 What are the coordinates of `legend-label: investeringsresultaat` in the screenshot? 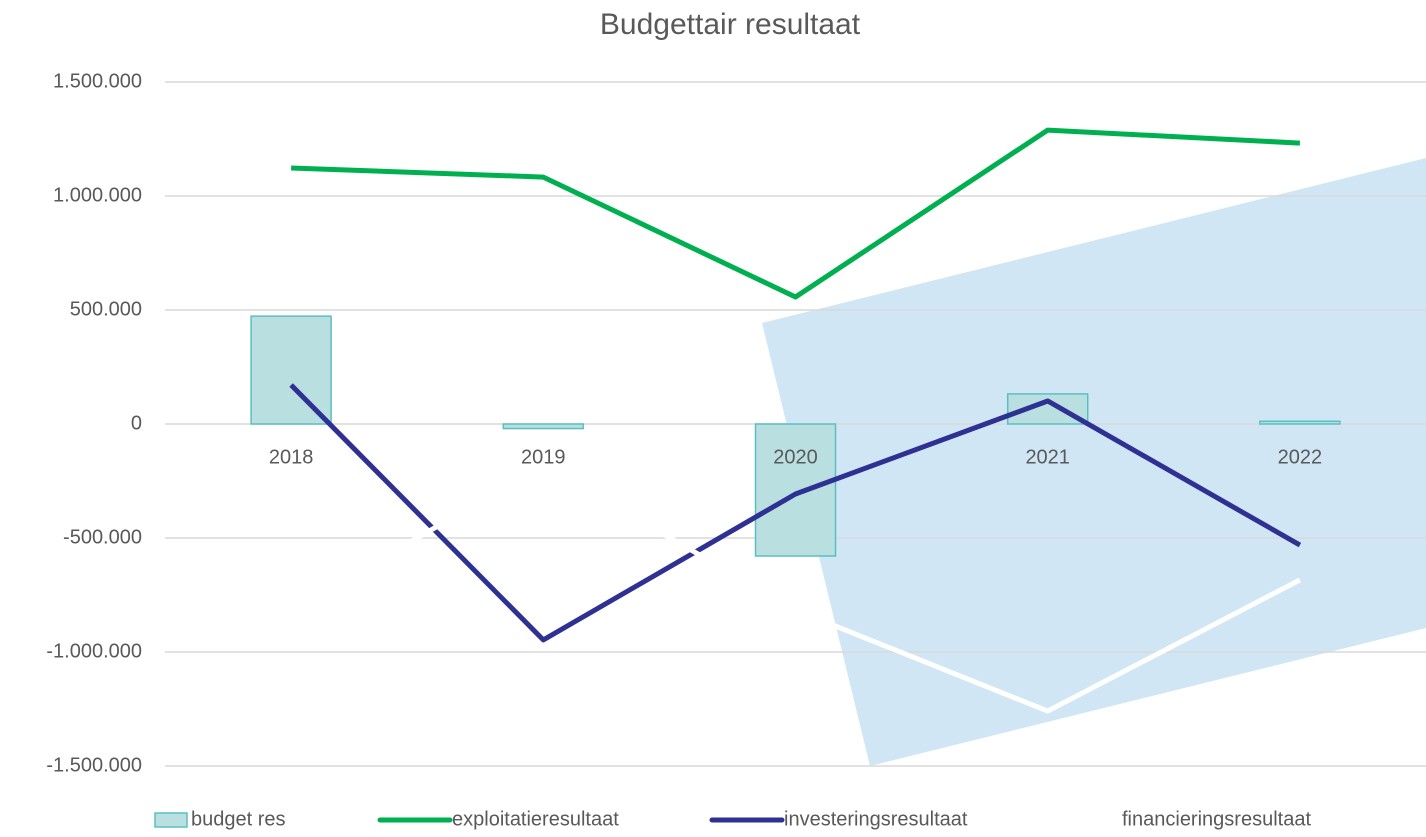 It's located at (876, 819).